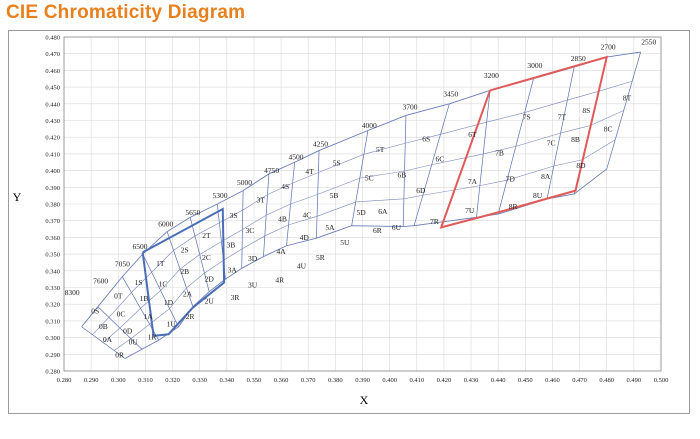 This screenshot has height=439, width=700. Describe the element at coordinates (302, 265) in the screenshot. I see `bin-label: 4U` at that location.